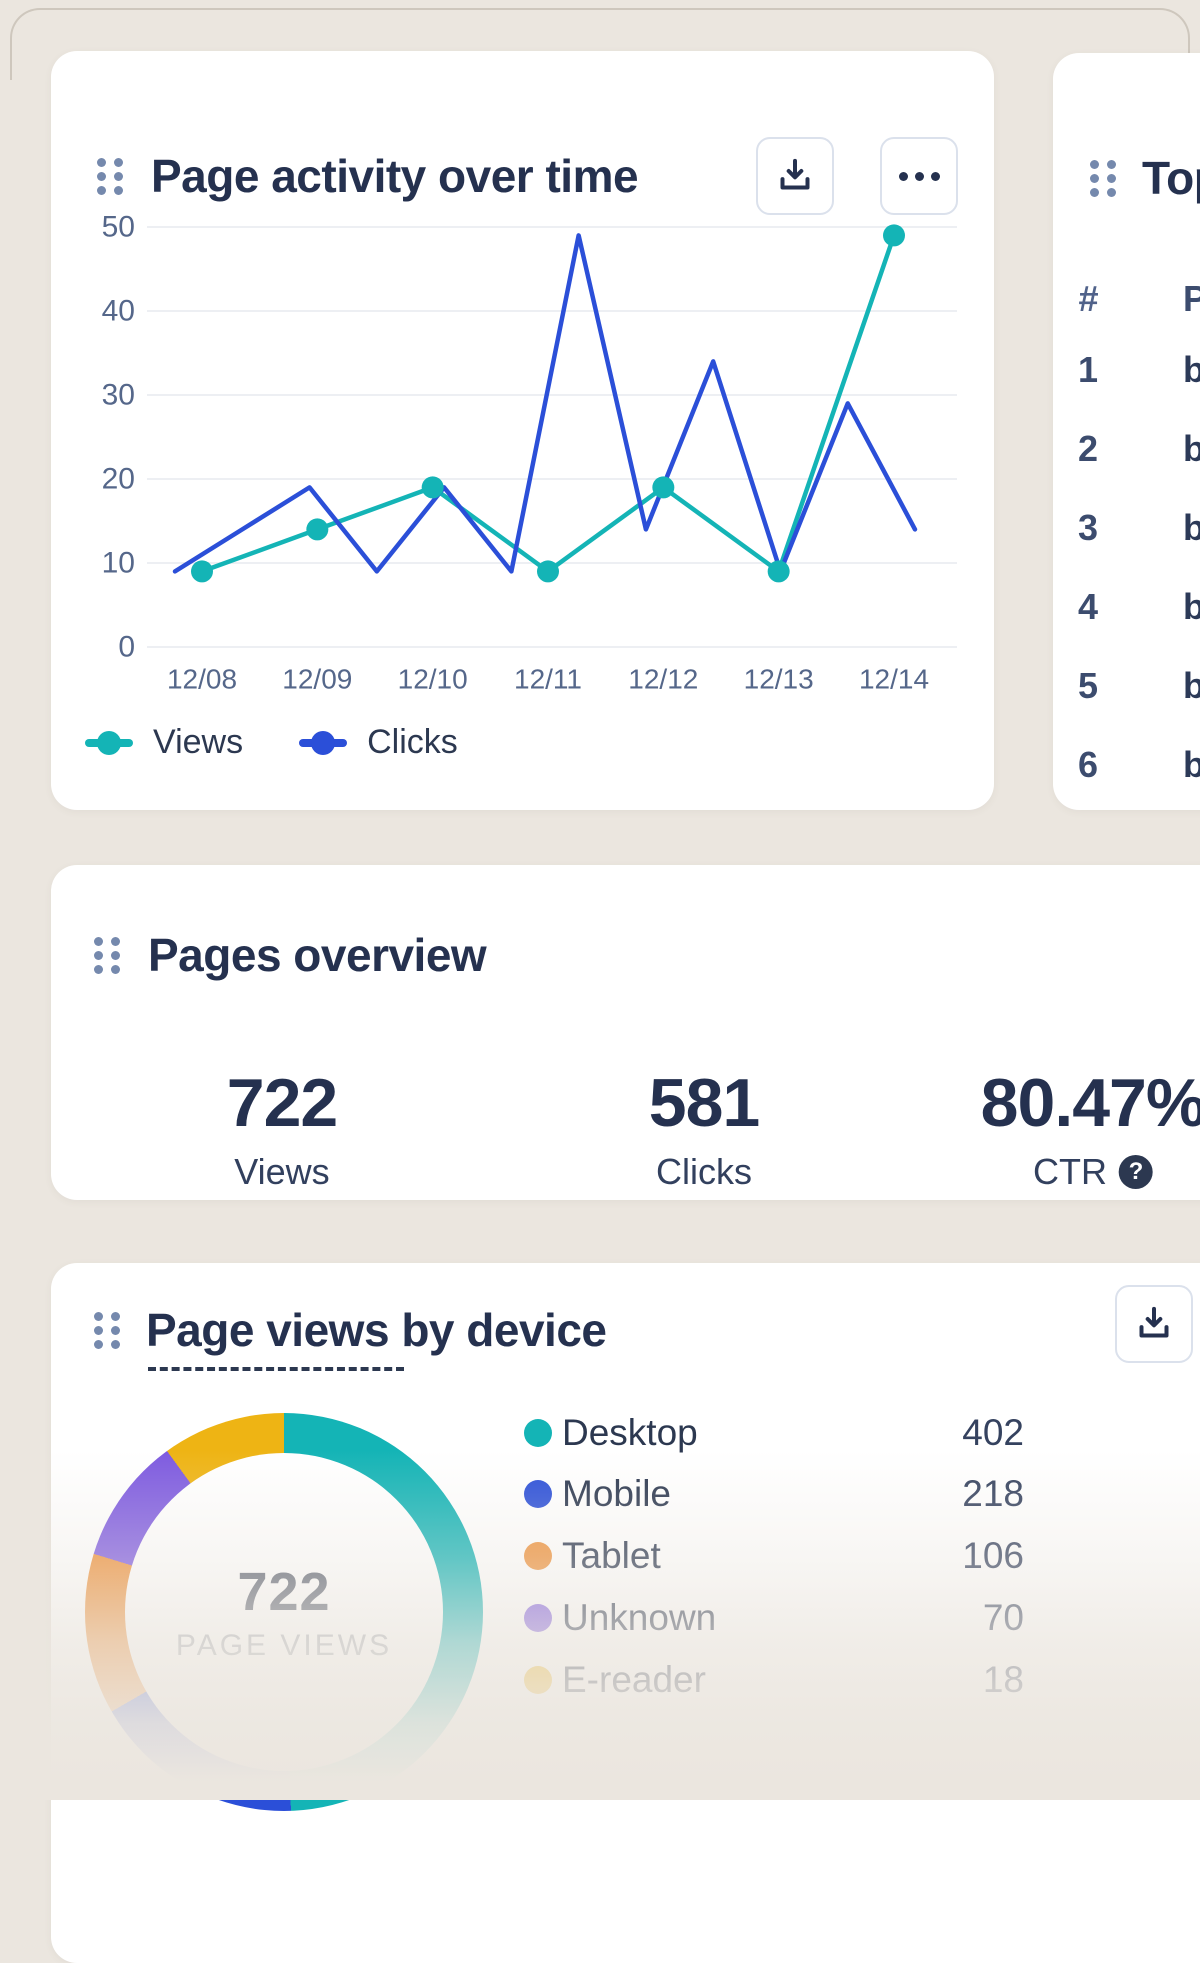 This screenshot has width=1200, height=1963. What do you see at coordinates (1171, 178) in the screenshot?
I see `top-pages-title: Top` at bounding box center [1171, 178].